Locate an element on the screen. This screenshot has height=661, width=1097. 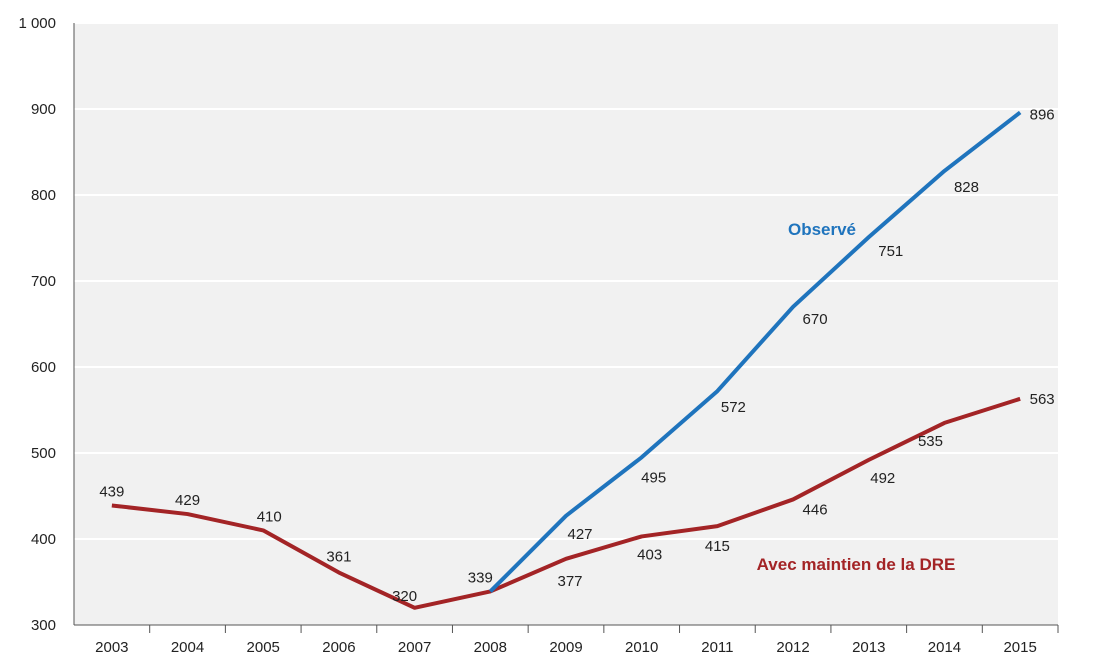
data-label: 495 is located at coordinates (653, 477).